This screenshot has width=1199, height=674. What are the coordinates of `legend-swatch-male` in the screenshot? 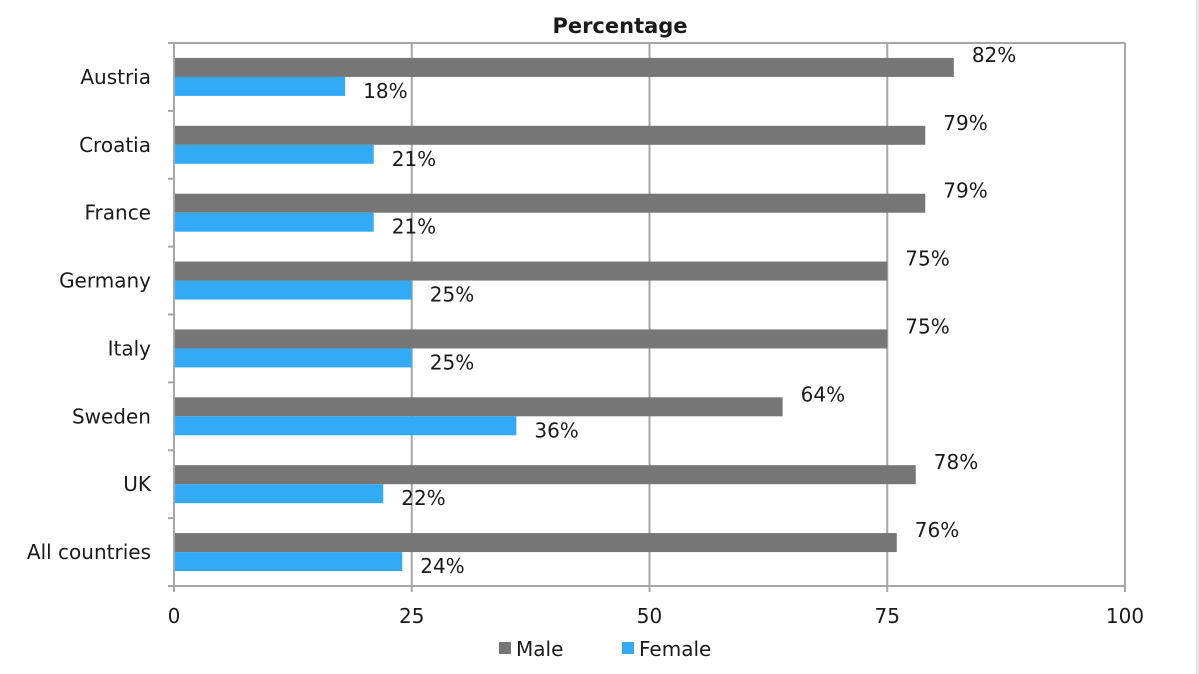 It's located at (505, 648).